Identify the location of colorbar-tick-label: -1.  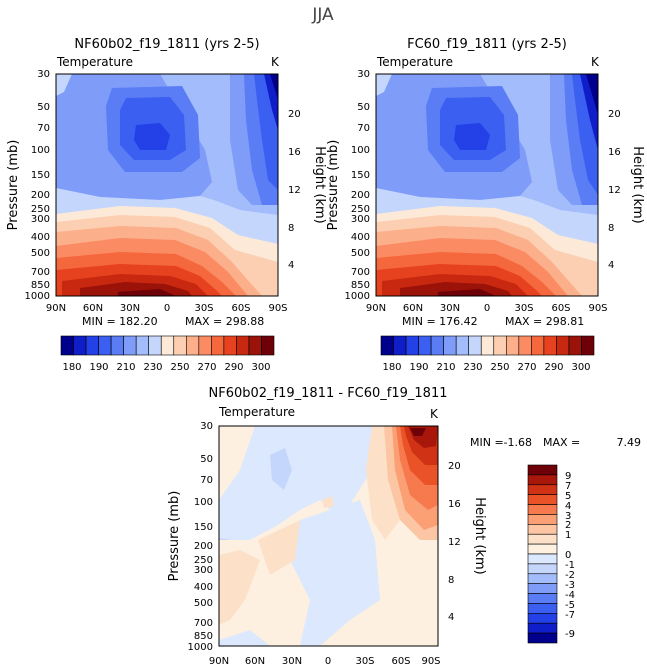
(570, 565).